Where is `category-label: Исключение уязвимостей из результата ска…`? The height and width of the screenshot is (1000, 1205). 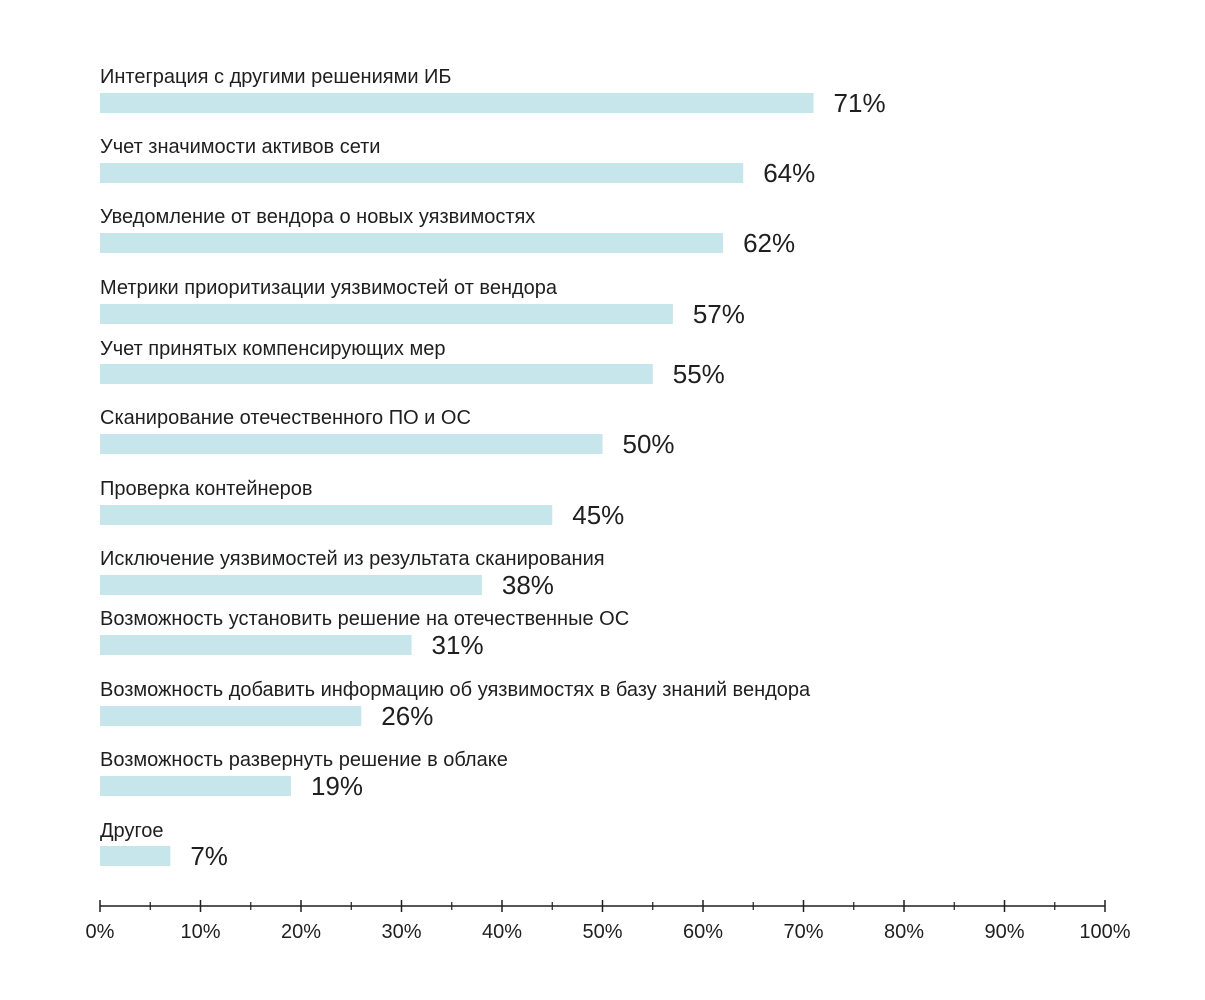 category-label: Исключение уязвимостей из результата ска… is located at coordinates (352, 559).